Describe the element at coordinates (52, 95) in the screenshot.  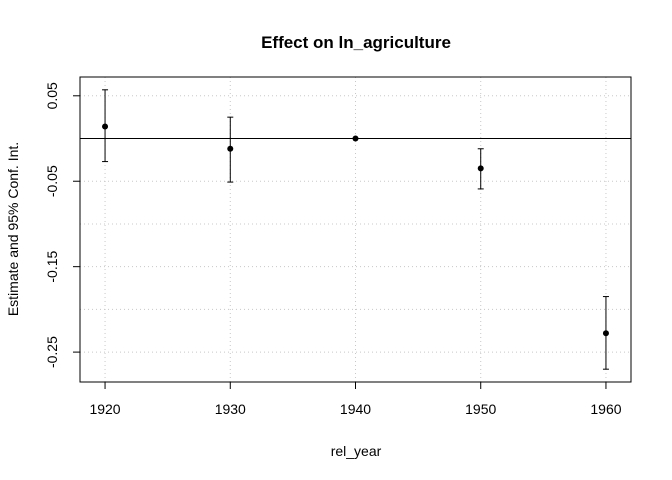
I see `y-tick-label: 0.05` at that location.